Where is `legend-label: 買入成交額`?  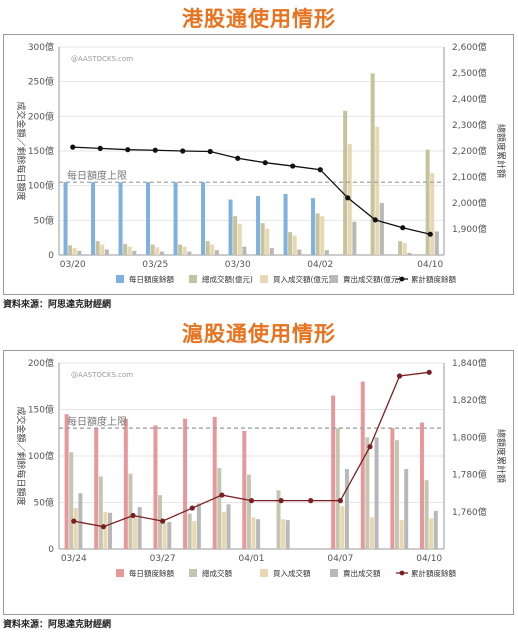
legend-label: 買入成交額 is located at coordinates (292, 573).